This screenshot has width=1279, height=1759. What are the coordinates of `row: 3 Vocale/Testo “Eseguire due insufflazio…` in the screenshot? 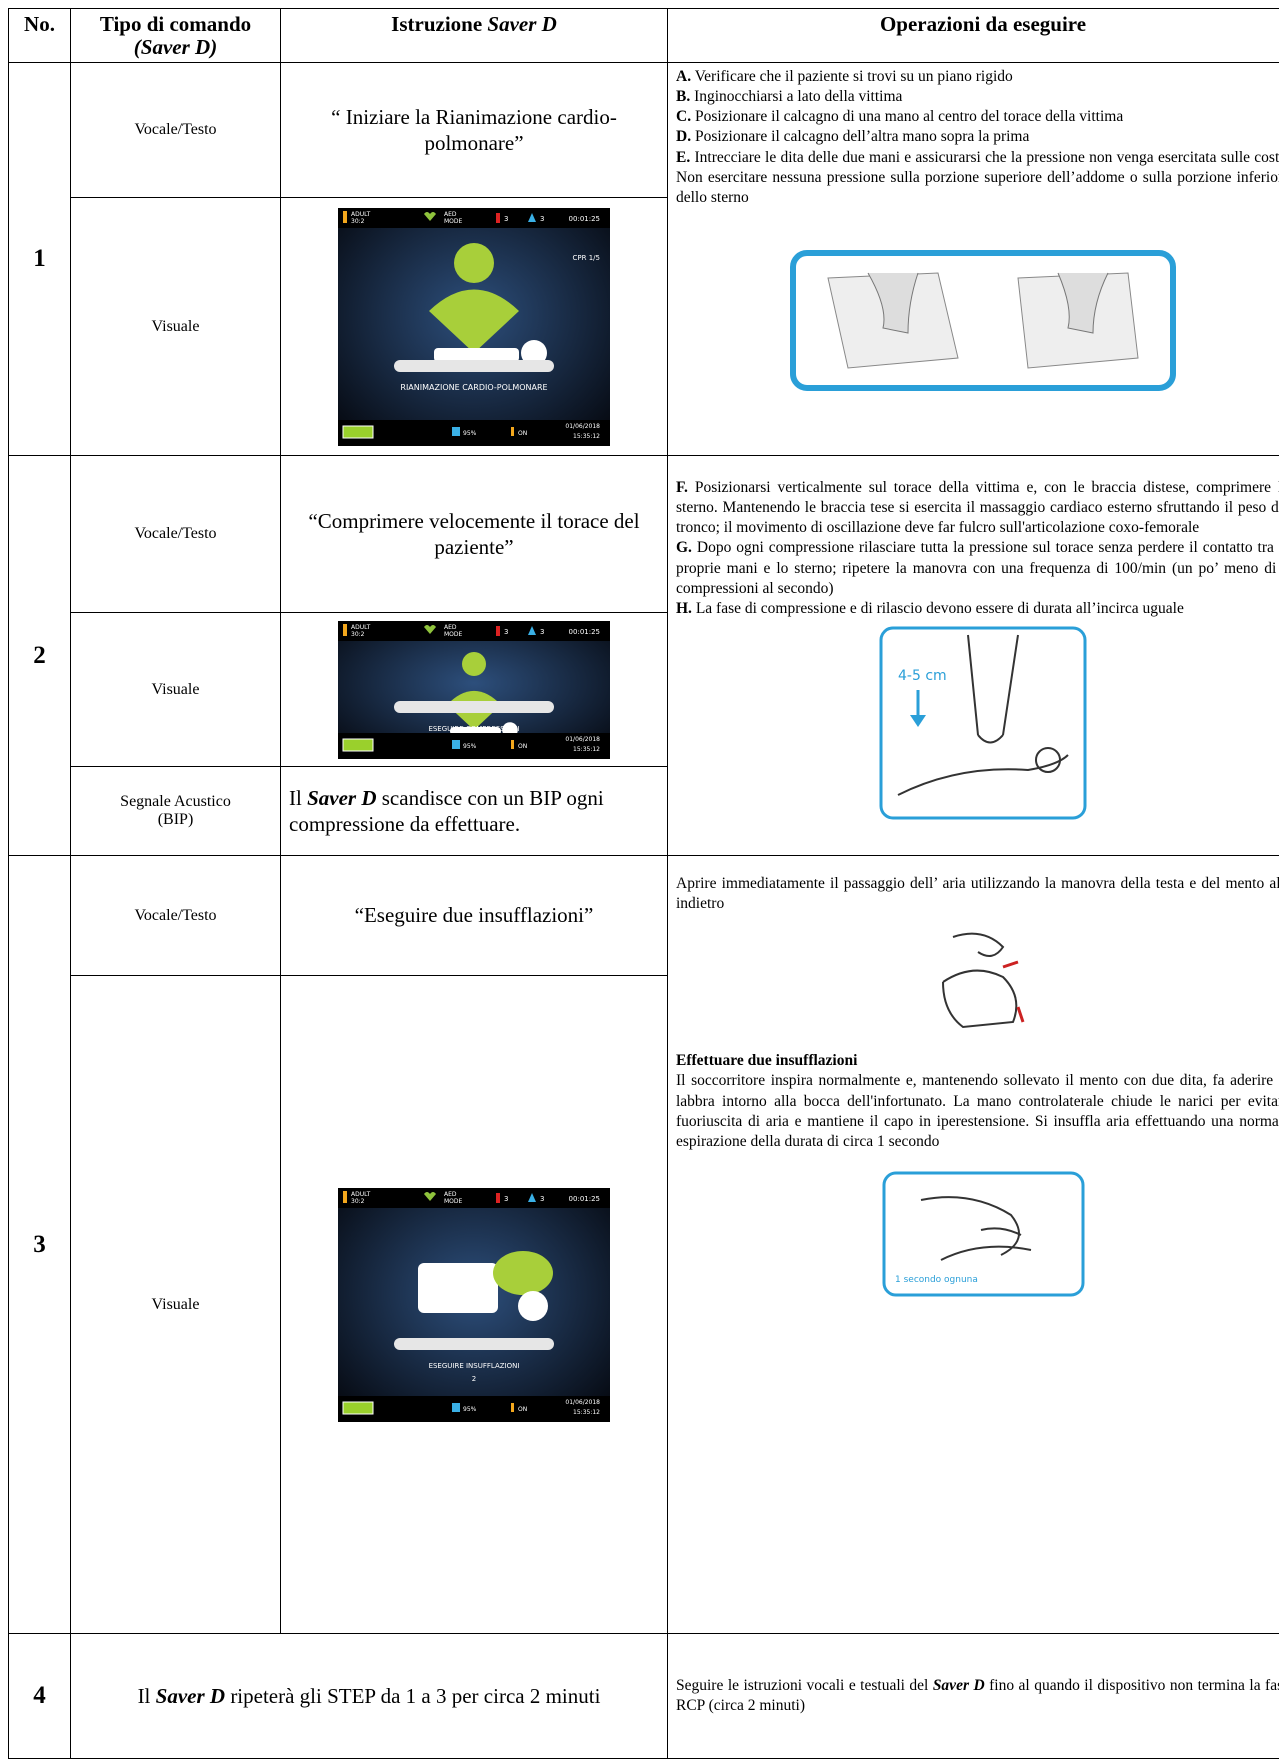 It's located at (644, 916).